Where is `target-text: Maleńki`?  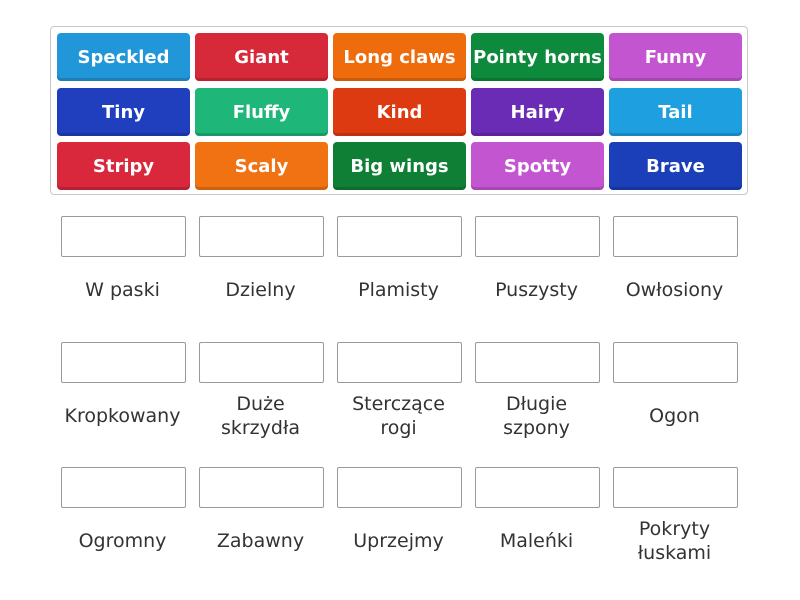
target-text: Maleńki is located at coordinates (536, 541).